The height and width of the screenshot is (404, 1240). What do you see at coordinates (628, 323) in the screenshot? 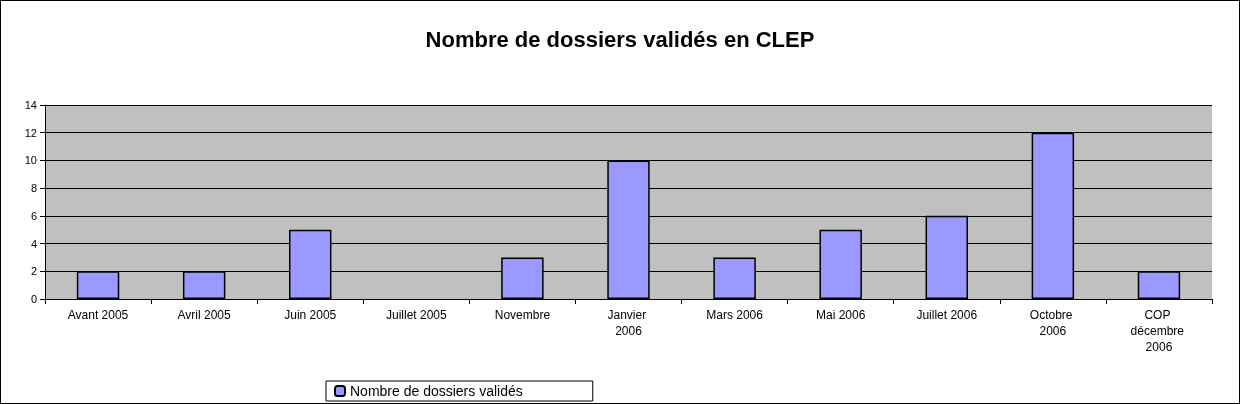
I see `x-tick-label: Janvier 2006` at bounding box center [628, 323].